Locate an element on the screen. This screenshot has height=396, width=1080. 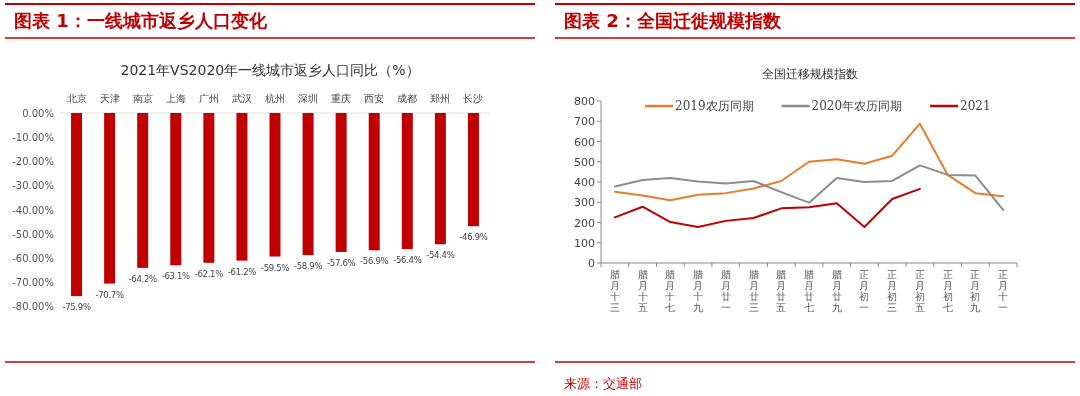
x-tick-label: 正月初七 is located at coordinates (947, 291).